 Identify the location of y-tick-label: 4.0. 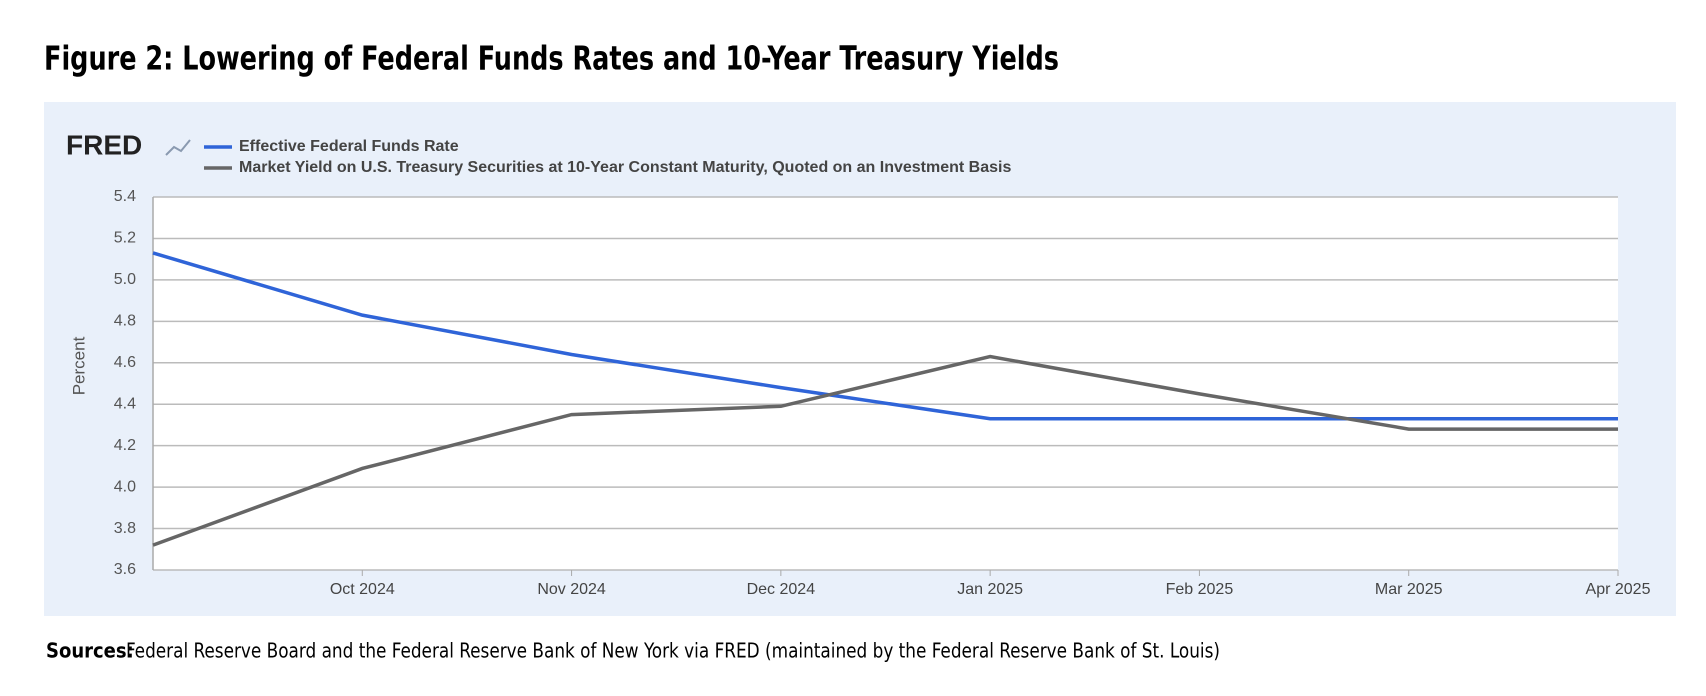
(125, 486).